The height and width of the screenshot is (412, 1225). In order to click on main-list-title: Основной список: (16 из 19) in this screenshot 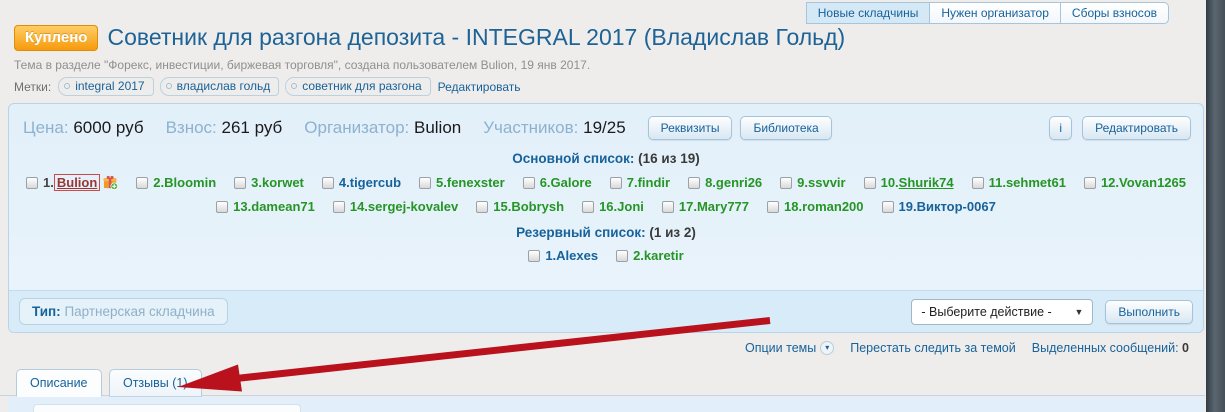, I will do `click(606, 158)`.